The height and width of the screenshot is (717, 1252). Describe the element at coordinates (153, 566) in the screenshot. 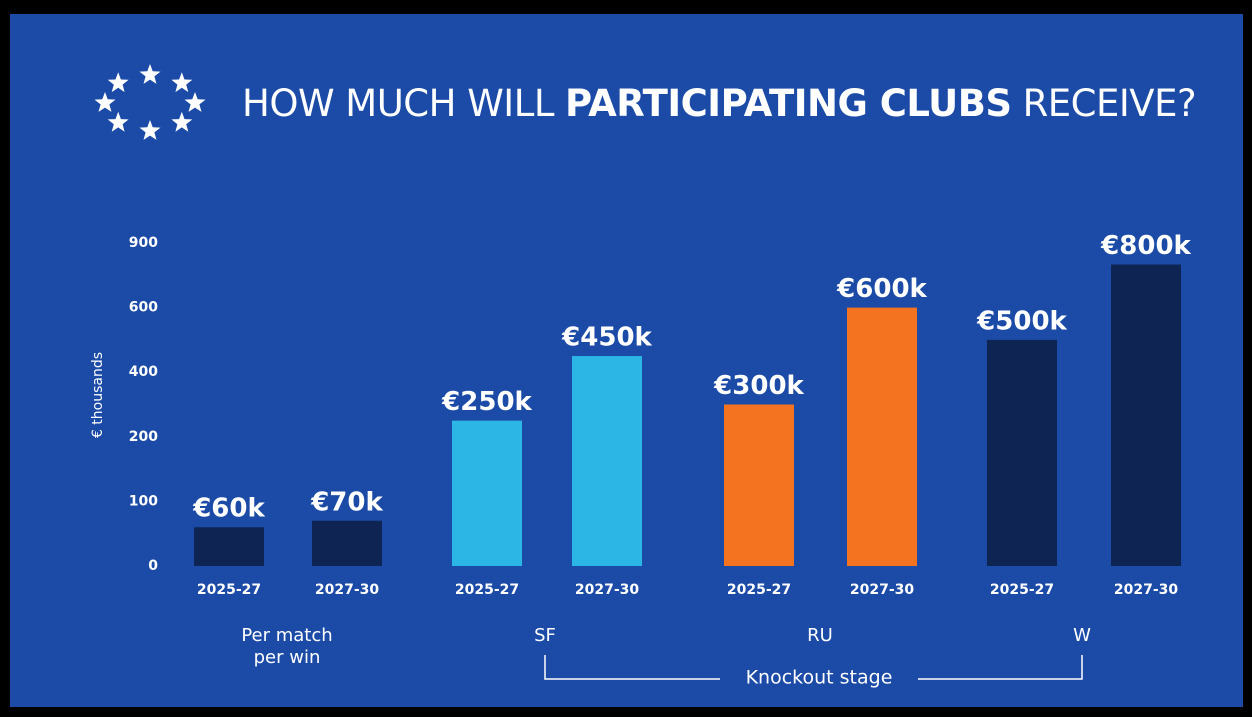

I see `y-tick-label: 0` at that location.